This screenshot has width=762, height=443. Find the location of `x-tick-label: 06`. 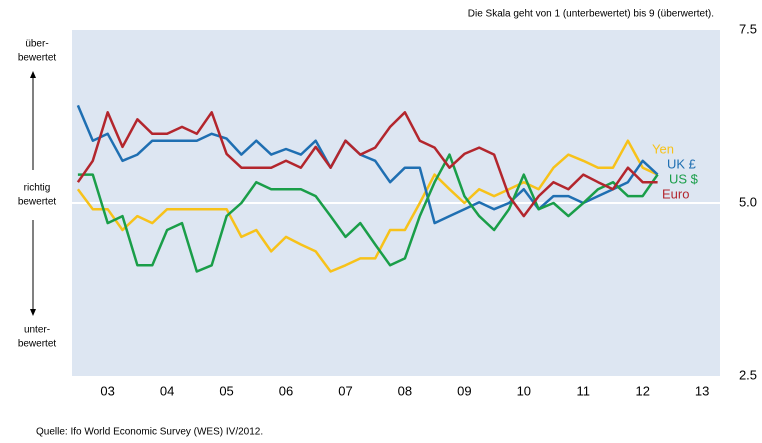

x-tick-label: 06 is located at coordinates (286, 390).